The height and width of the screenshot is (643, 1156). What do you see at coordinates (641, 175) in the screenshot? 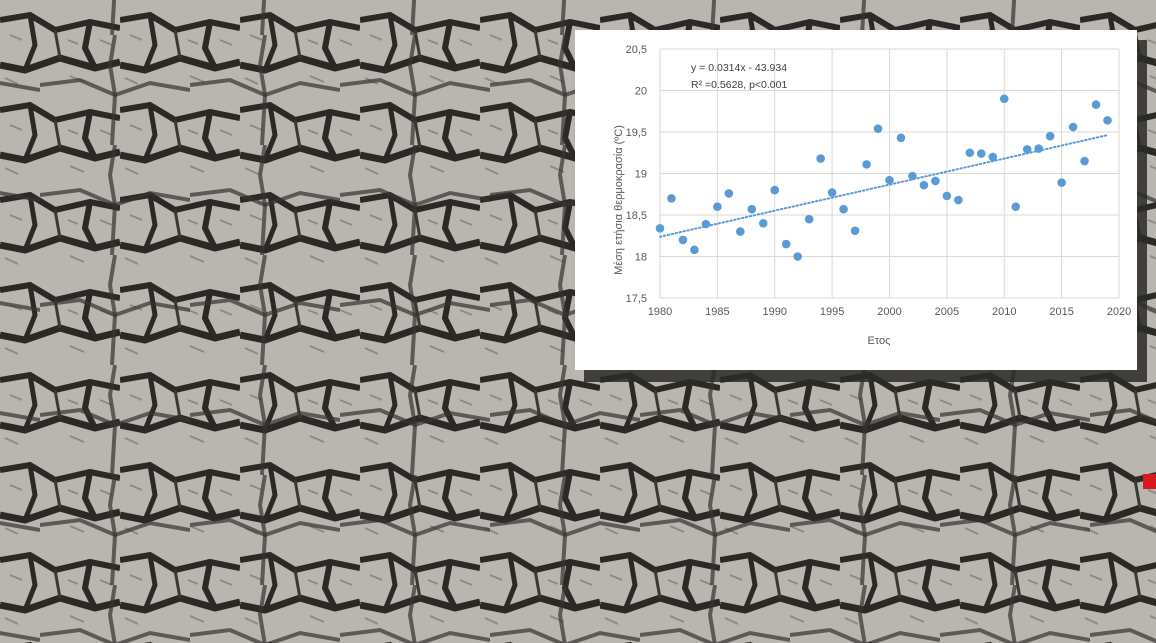
I see `y-tick-label: 19` at bounding box center [641, 175].